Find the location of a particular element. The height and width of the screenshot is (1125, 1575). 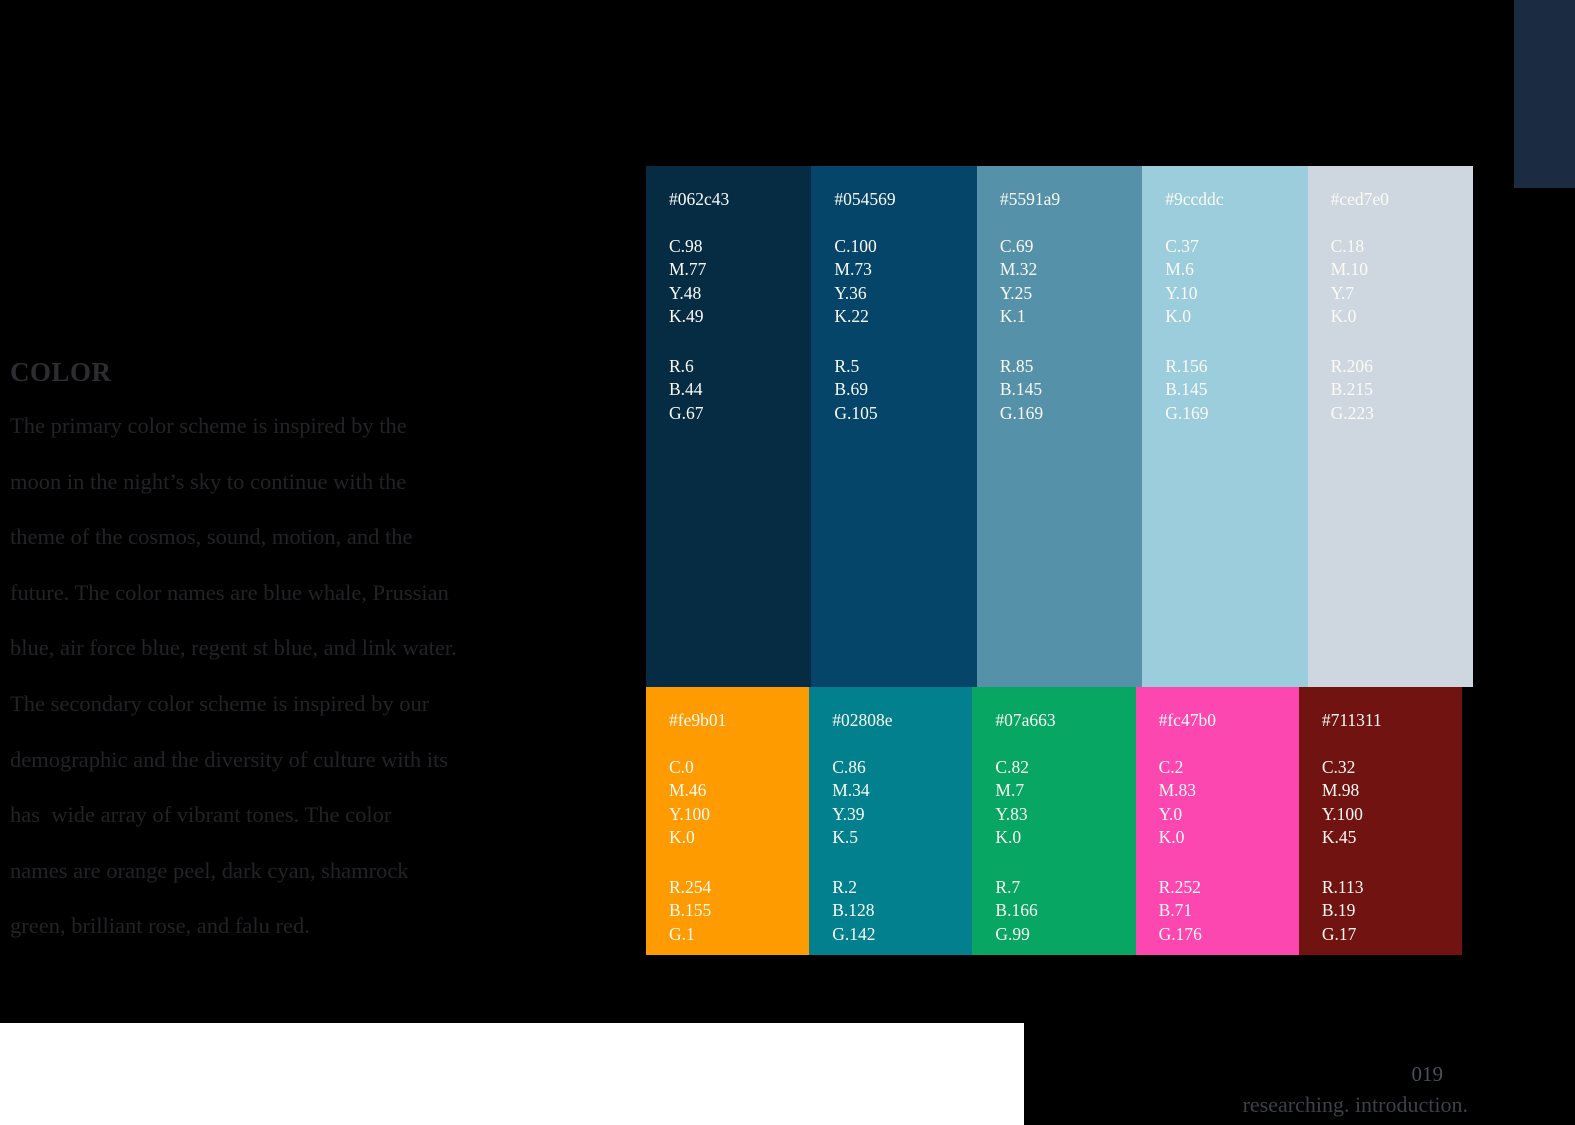

page-title: COLOR is located at coordinates (61, 372).